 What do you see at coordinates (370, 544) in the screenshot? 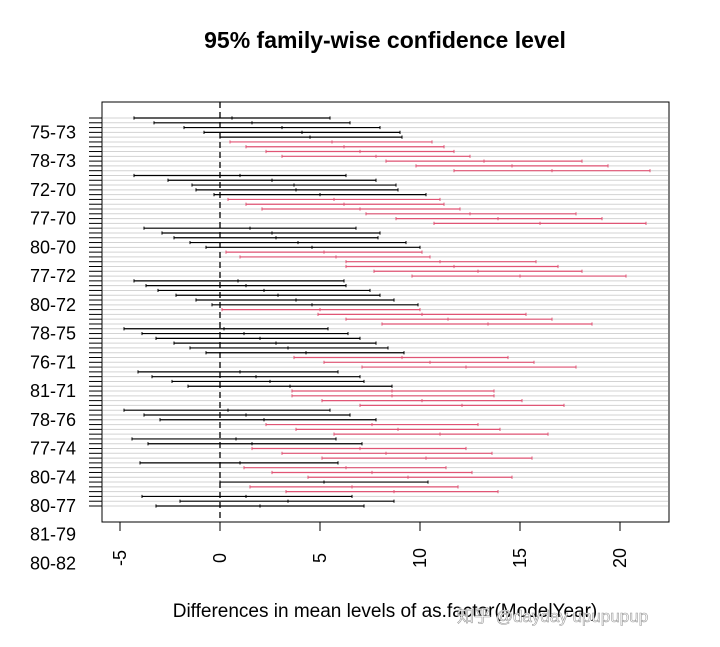
I see `x-axis: -5 0 5 10 15 20` at bounding box center [370, 544].